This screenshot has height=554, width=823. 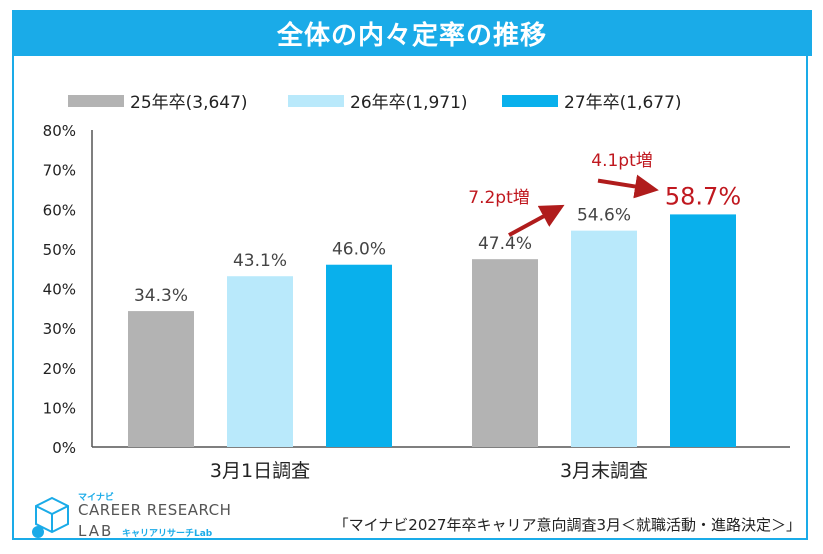 What do you see at coordinates (567, 525) in the screenshot?
I see `source-note: 「マイナビ2027年卒キャリア意向調査3月＜就職活動・進路決定＞」` at bounding box center [567, 525].